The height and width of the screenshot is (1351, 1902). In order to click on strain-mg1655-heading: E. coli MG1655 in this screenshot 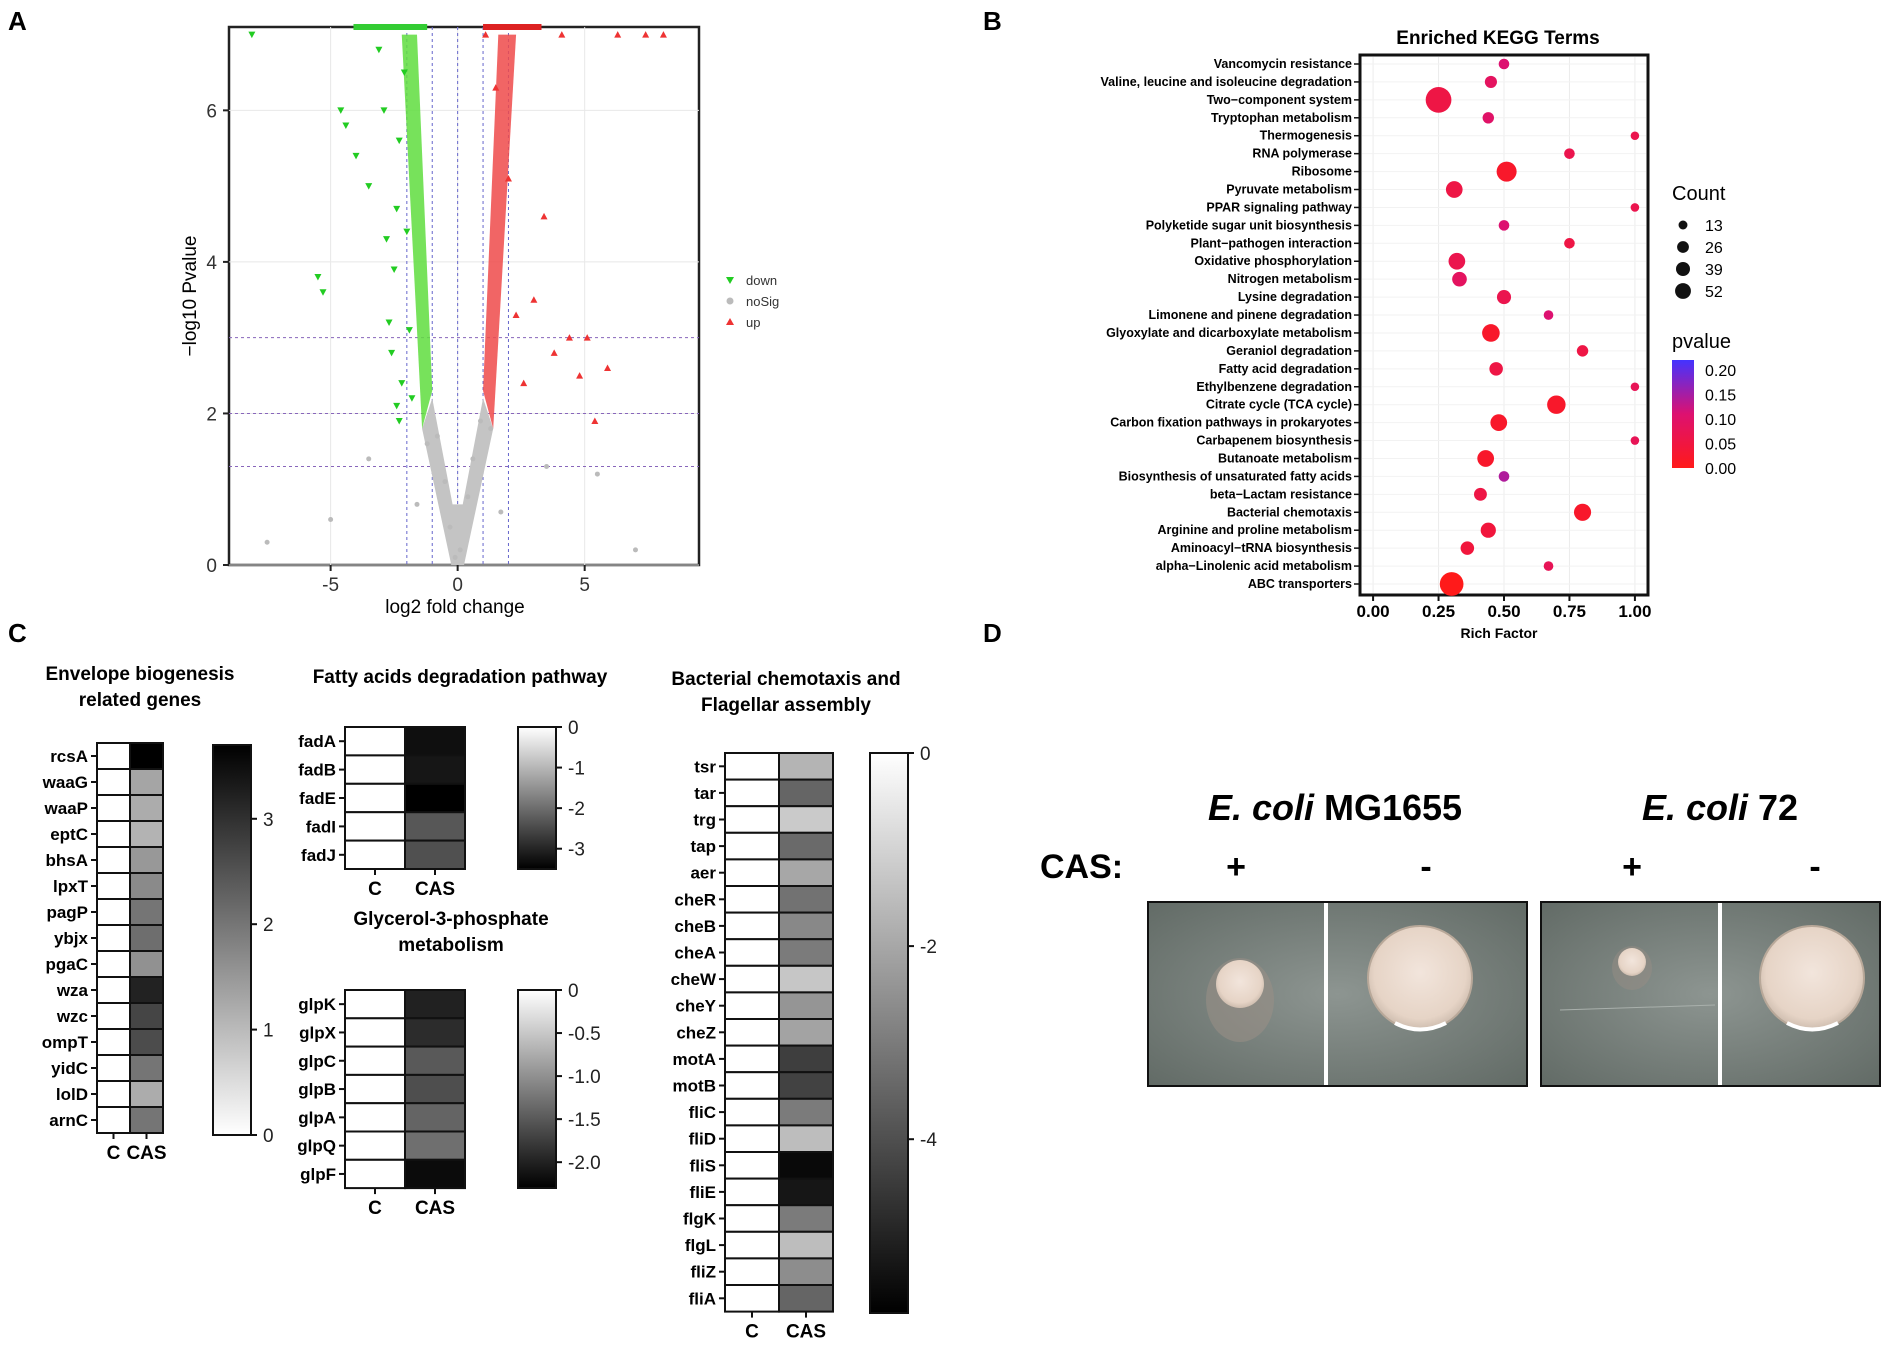, I will do `click(1335, 807)`.